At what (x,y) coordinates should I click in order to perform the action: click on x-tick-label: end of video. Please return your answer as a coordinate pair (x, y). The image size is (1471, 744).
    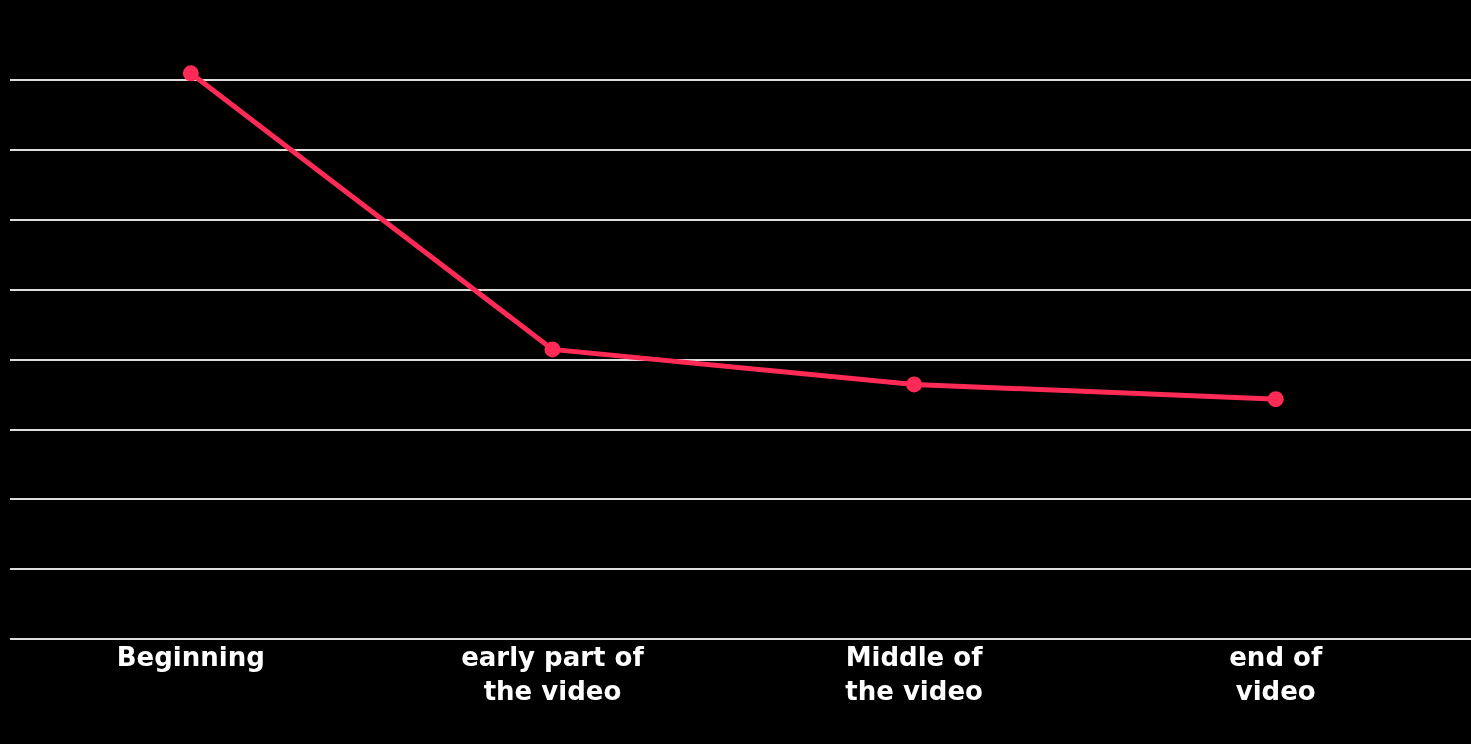
    Looking at the image, I should click on (1276, 674).